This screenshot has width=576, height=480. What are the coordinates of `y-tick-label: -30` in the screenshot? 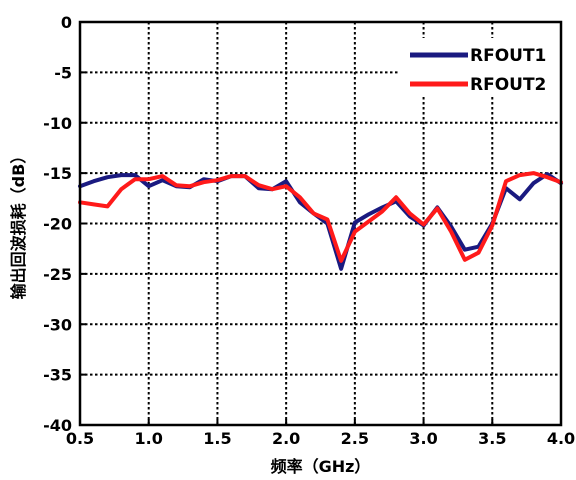 It's located at (57, 324).